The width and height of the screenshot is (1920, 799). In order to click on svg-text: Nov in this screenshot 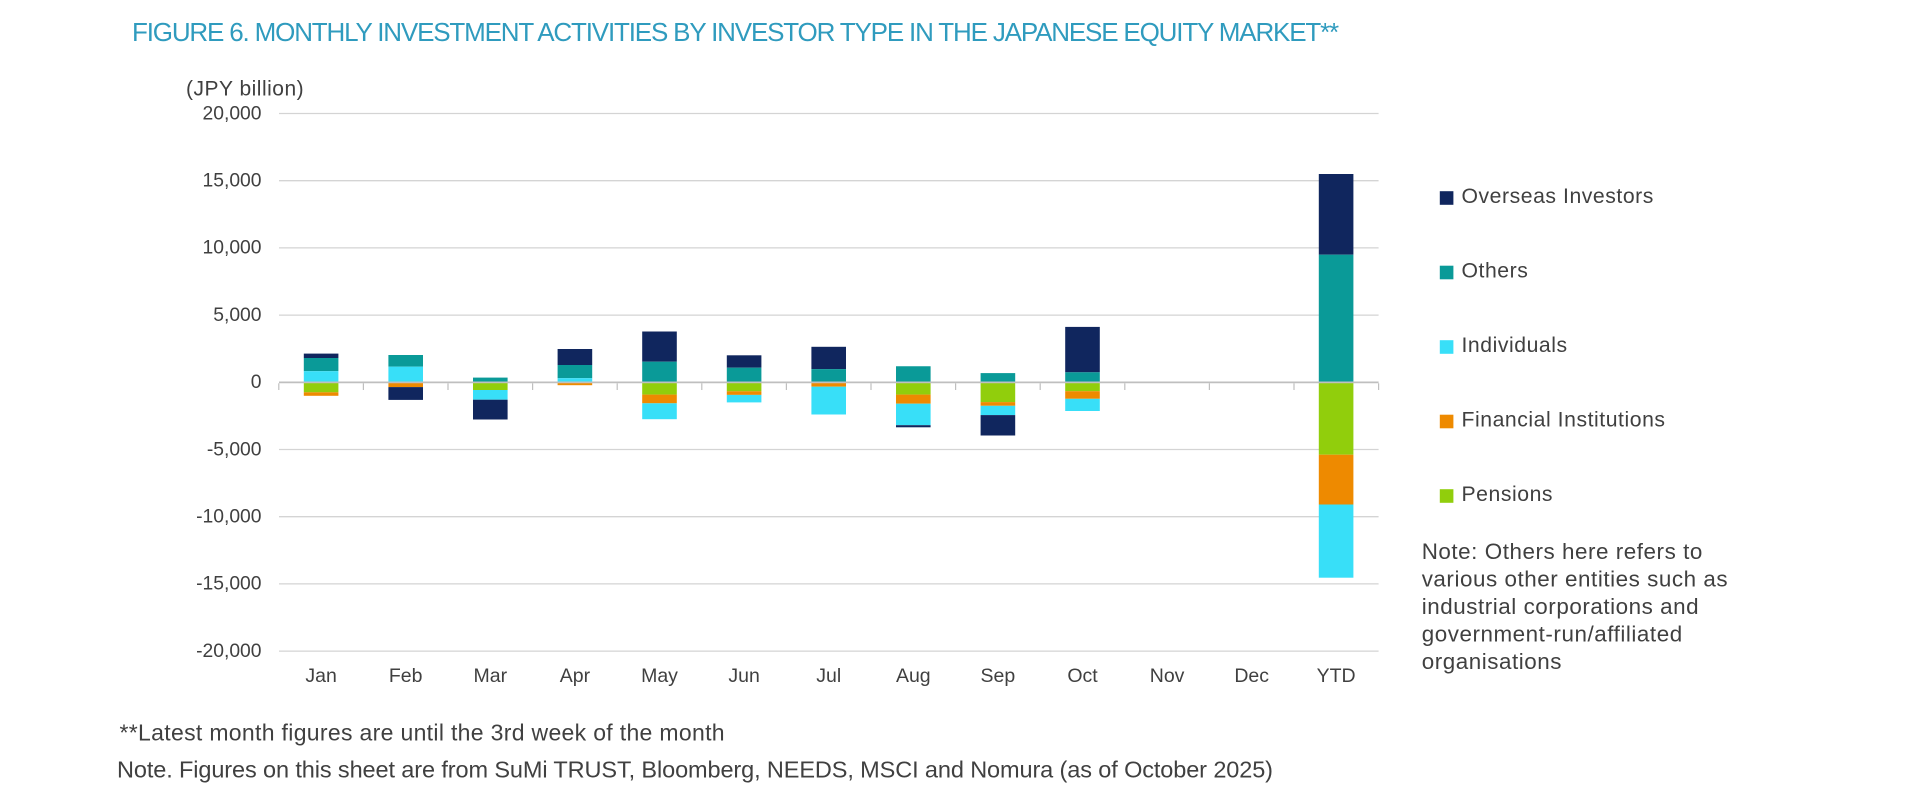, I will do `click(1167, 676)`.